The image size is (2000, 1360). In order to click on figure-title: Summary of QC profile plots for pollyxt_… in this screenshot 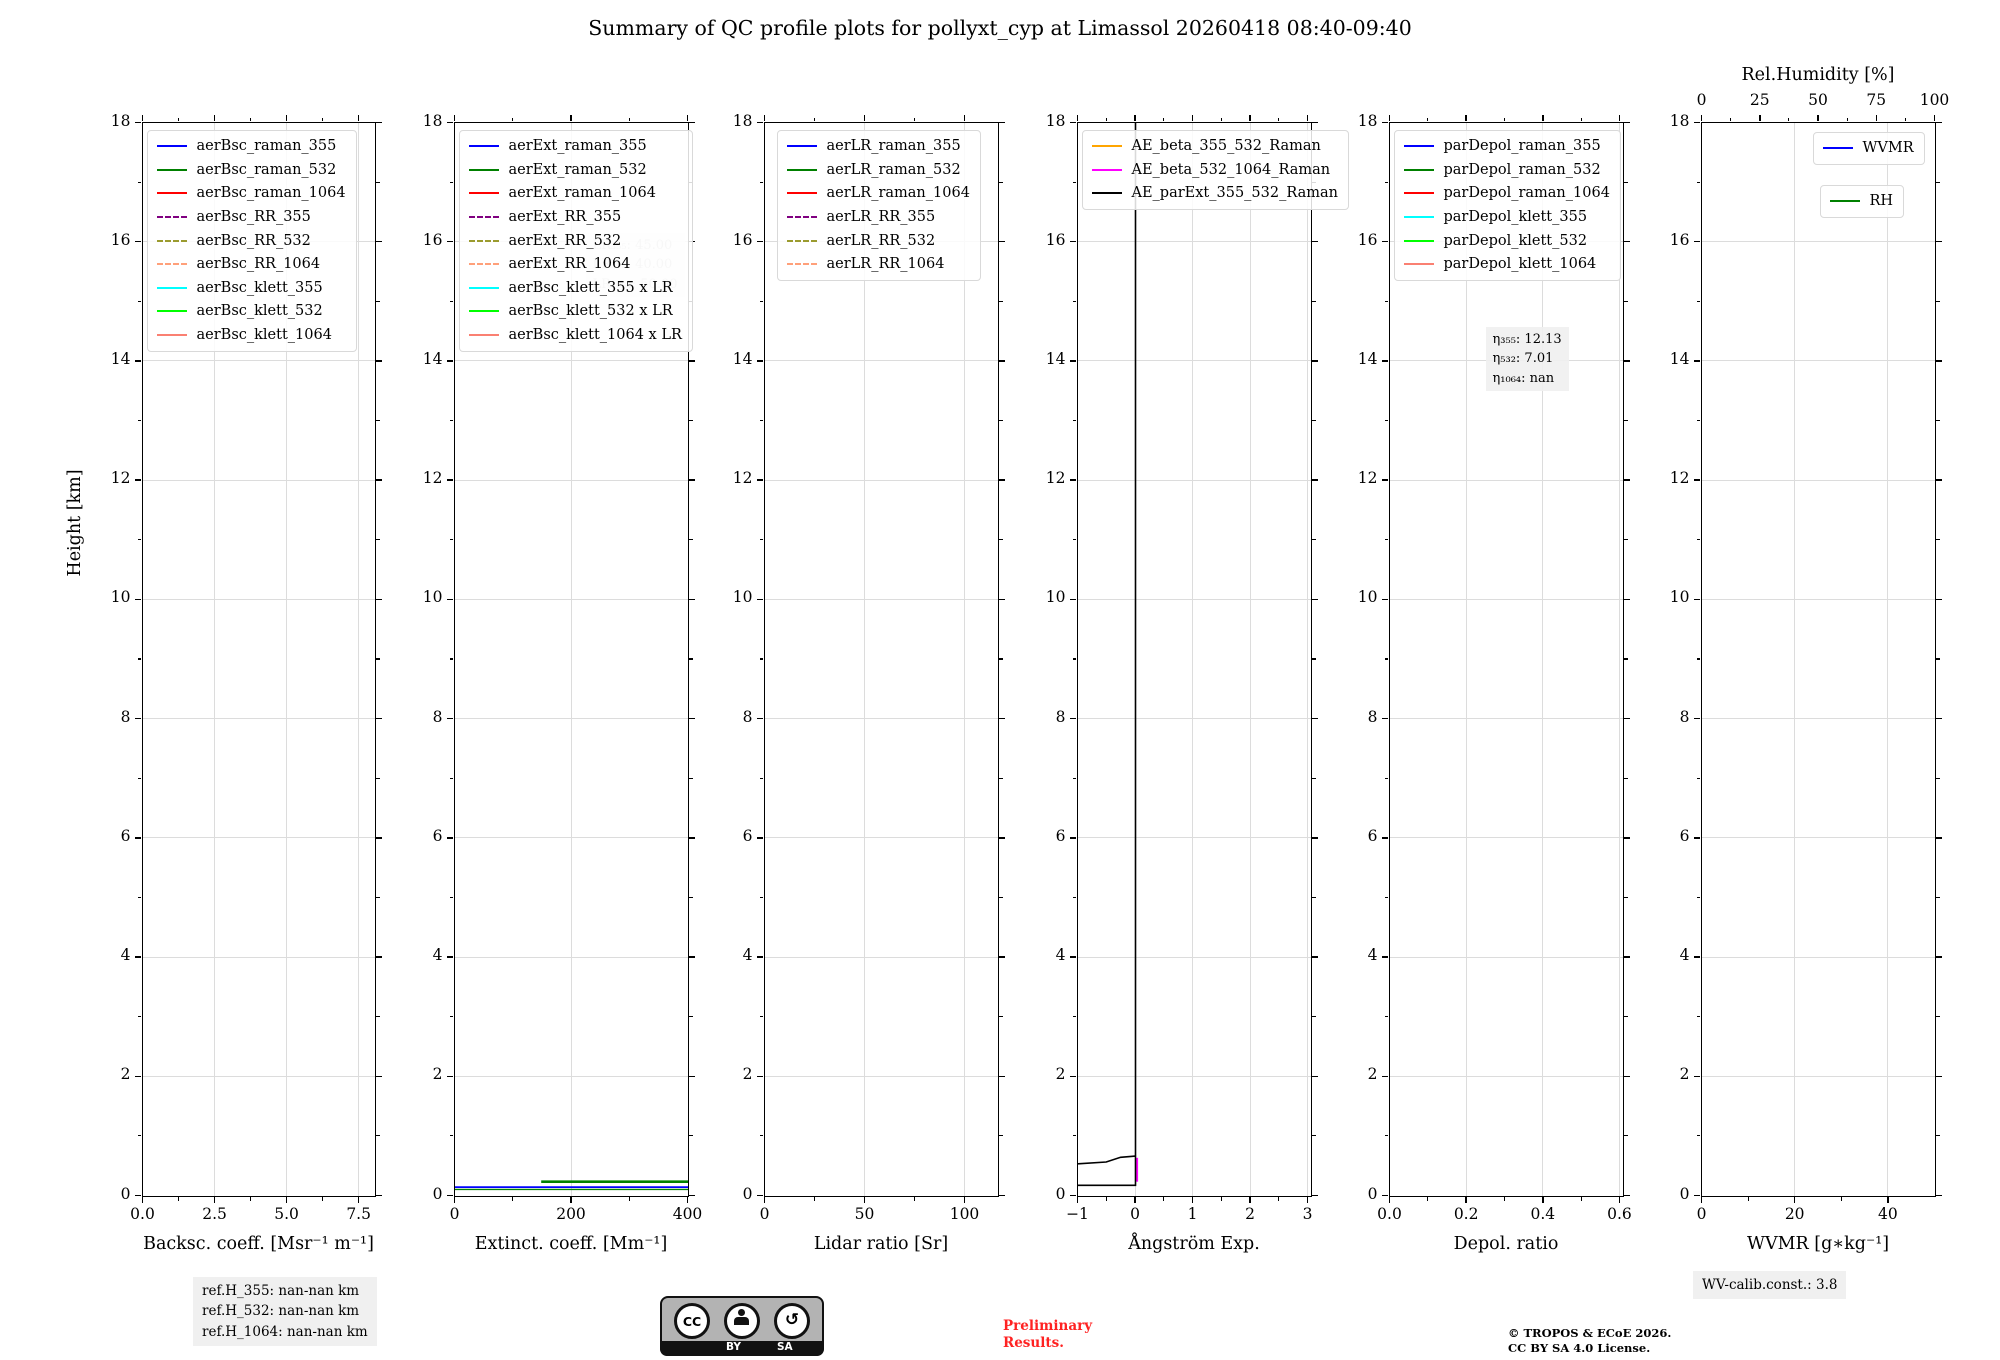, I will do `click(1000, 28)`.